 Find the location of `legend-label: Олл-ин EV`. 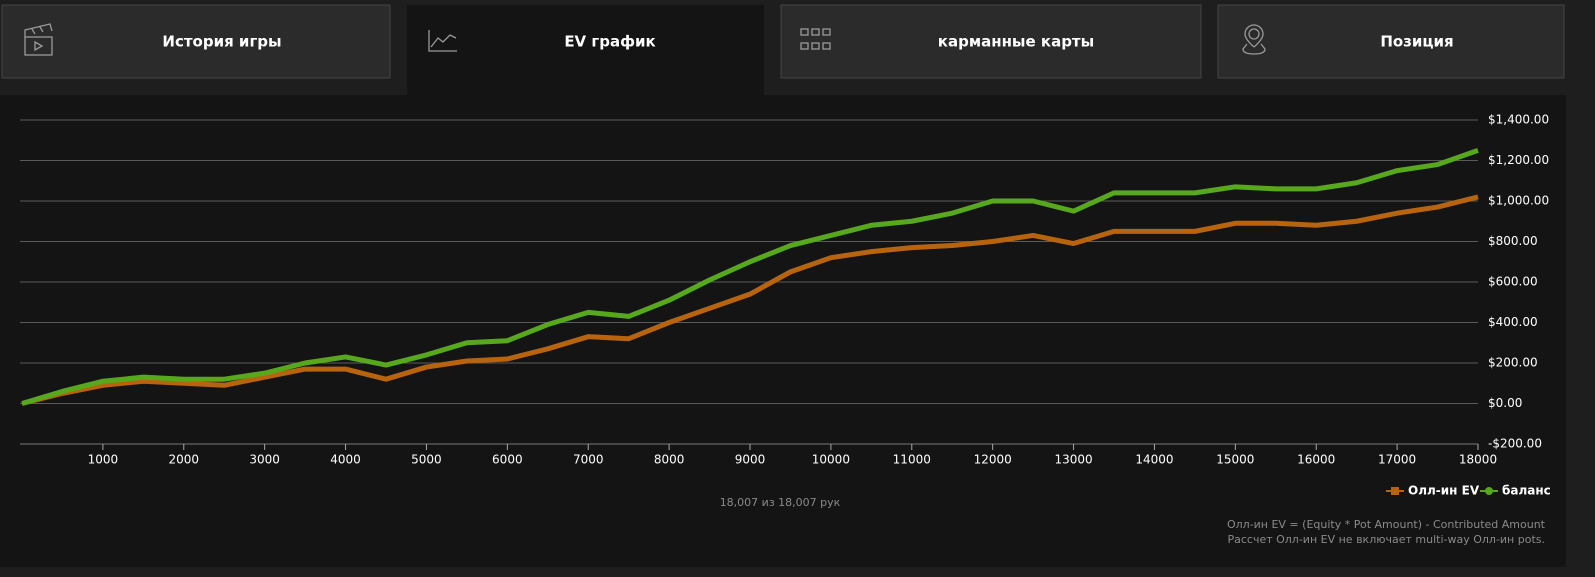

legend-label: Олл-ин EV is located at coordinates (1444, 491).